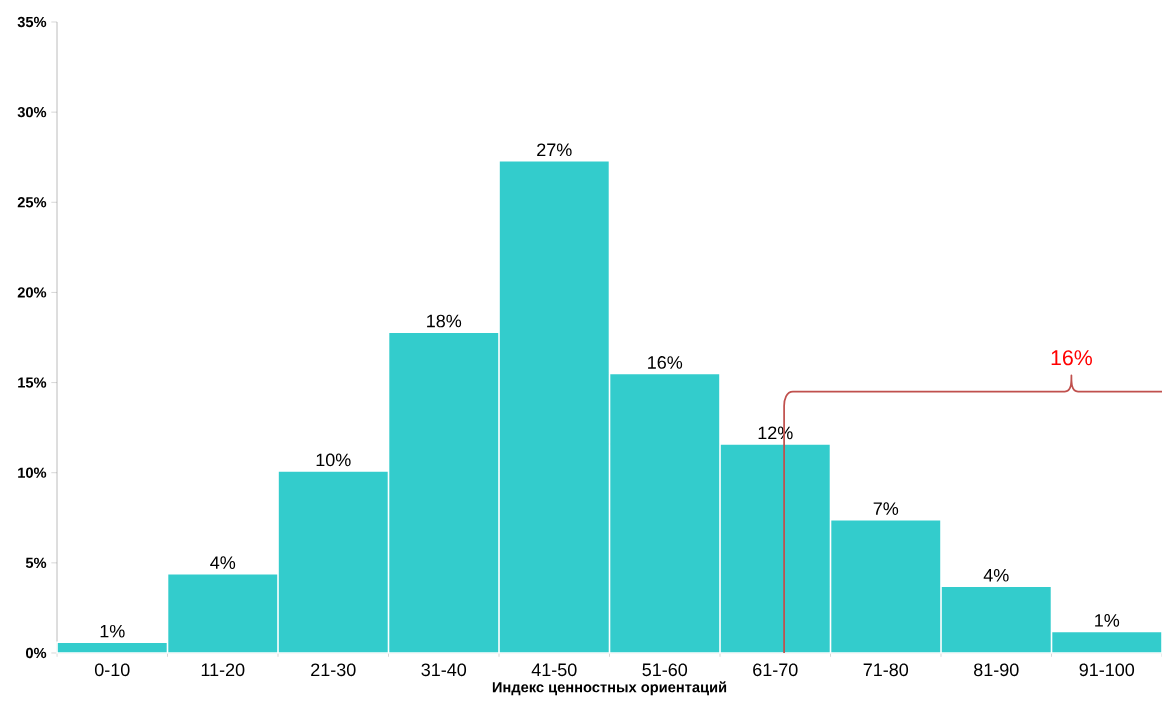 The height and width of the screenshot is (704, 1162). What do you see at coordinates (886, 670) in the screenshot?
I see `x-tick-label: 71-80` at bounding box center [886, 670].